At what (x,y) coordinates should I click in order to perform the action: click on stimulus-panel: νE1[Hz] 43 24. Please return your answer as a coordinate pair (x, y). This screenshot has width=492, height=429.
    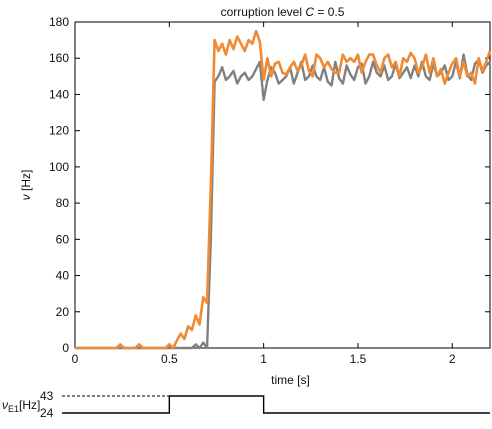
    Looking at the image, I should click on (246, 404).